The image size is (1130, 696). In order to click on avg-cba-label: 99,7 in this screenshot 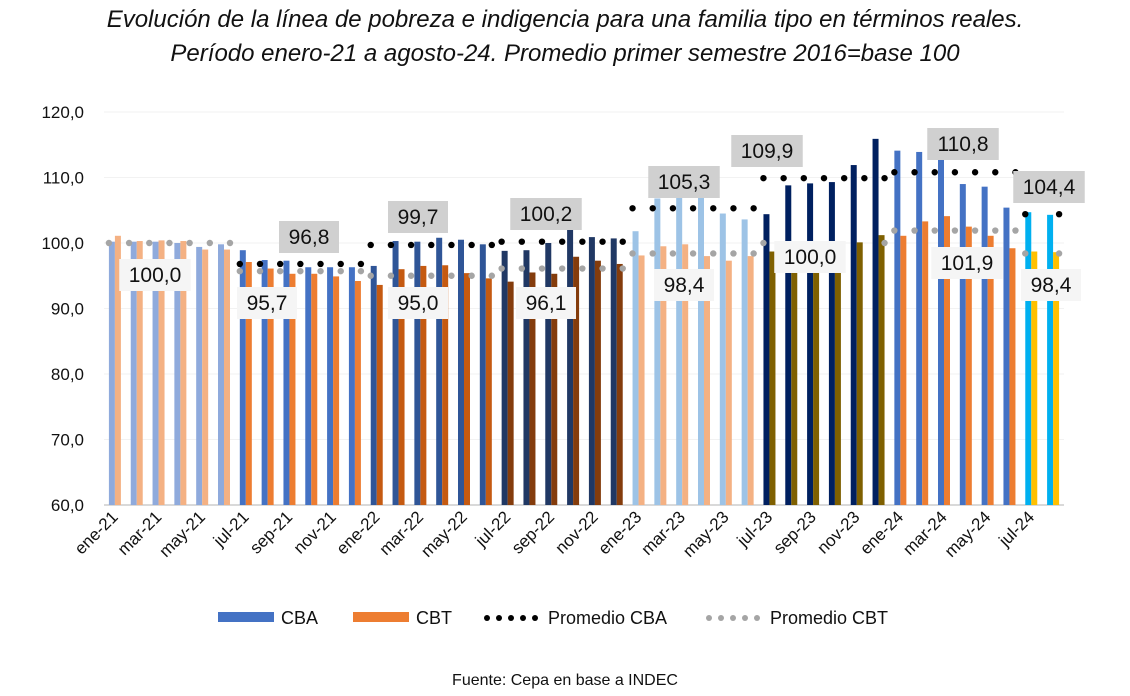, I will do `click(418, 217)`.